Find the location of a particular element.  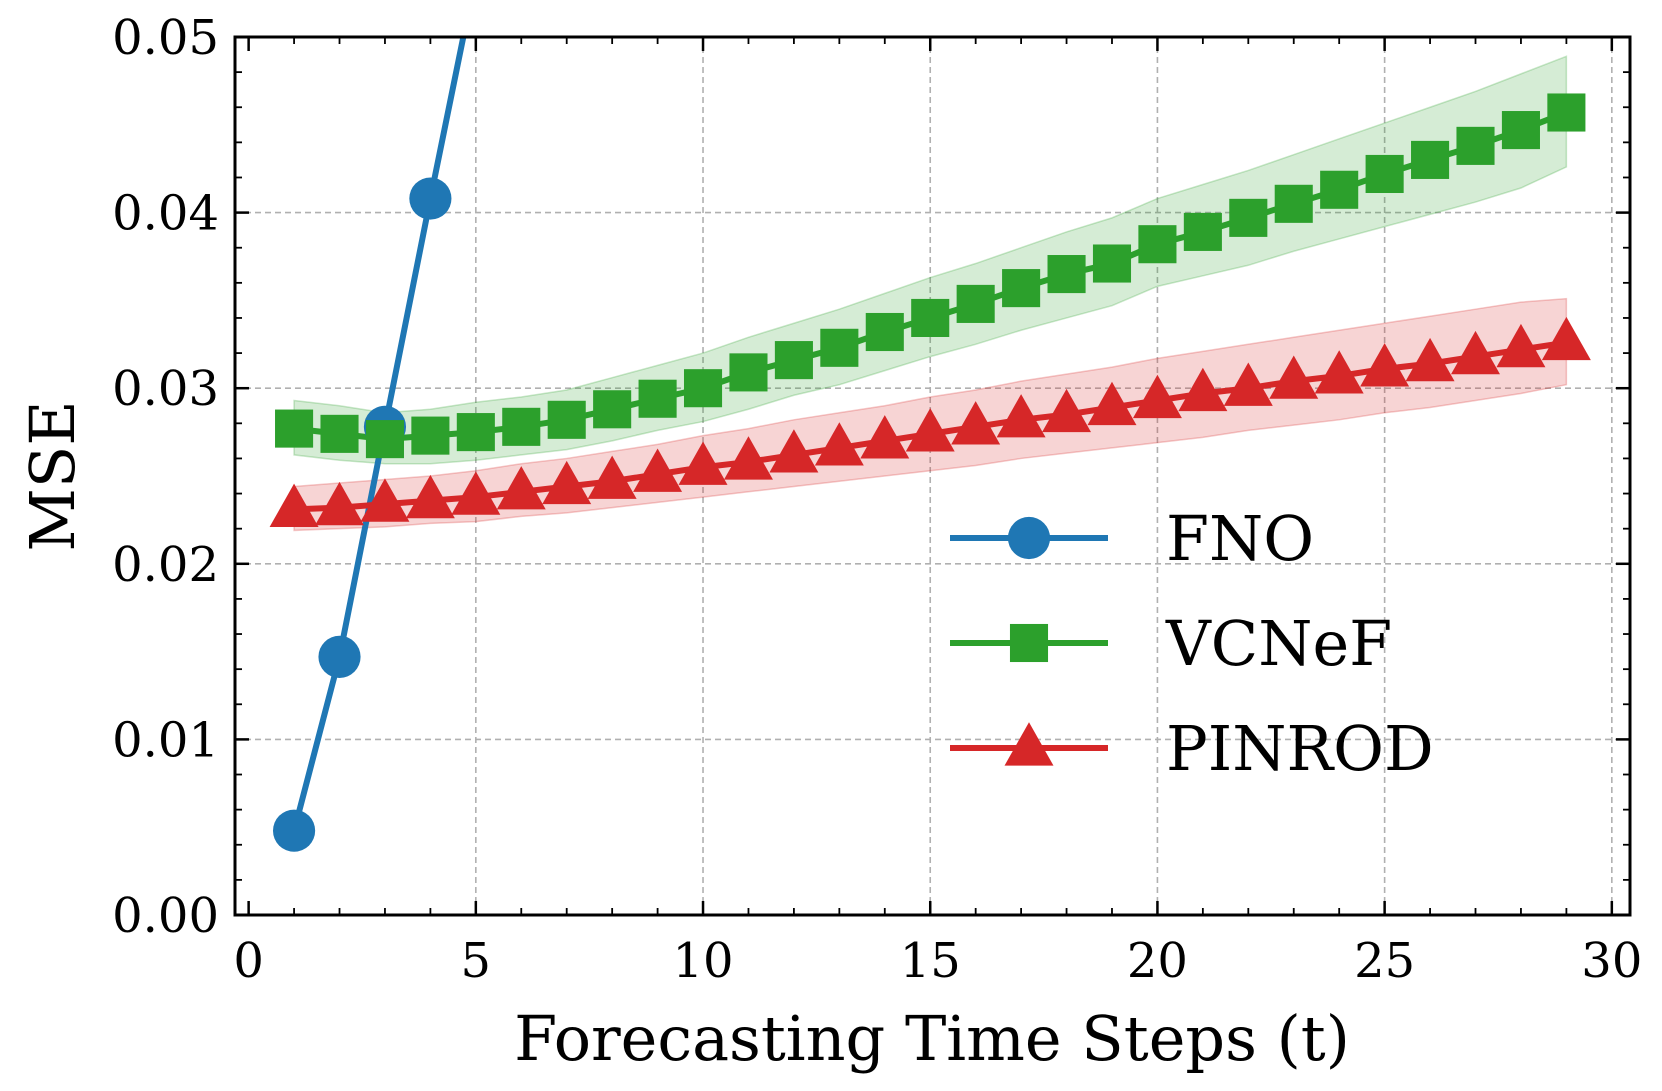

x-tick-label: 15 is located at coordinates (930, 961).